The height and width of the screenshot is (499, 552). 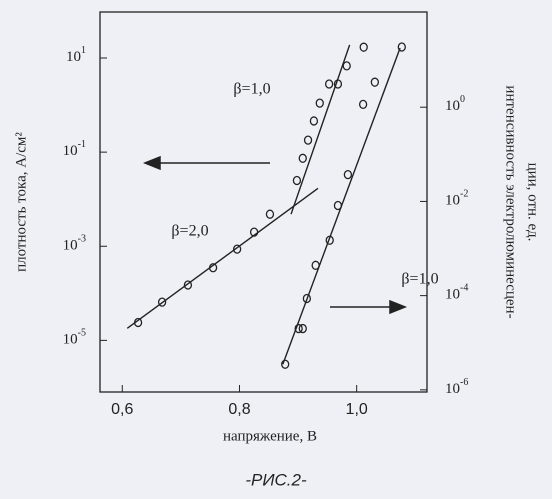 I want to click on y2-axis-label: интенсивность электролюминесцен-, so click(x=511, y=201).